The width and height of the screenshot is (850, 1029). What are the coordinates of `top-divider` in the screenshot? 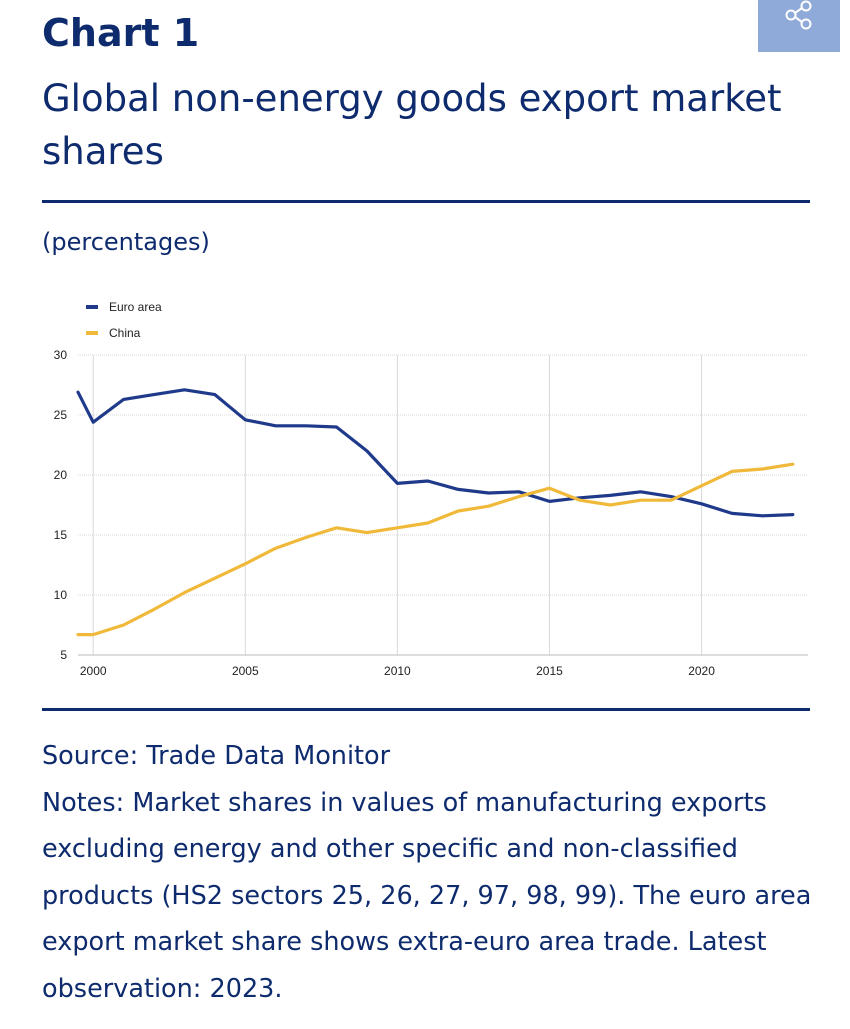 It's located at (426, 201).